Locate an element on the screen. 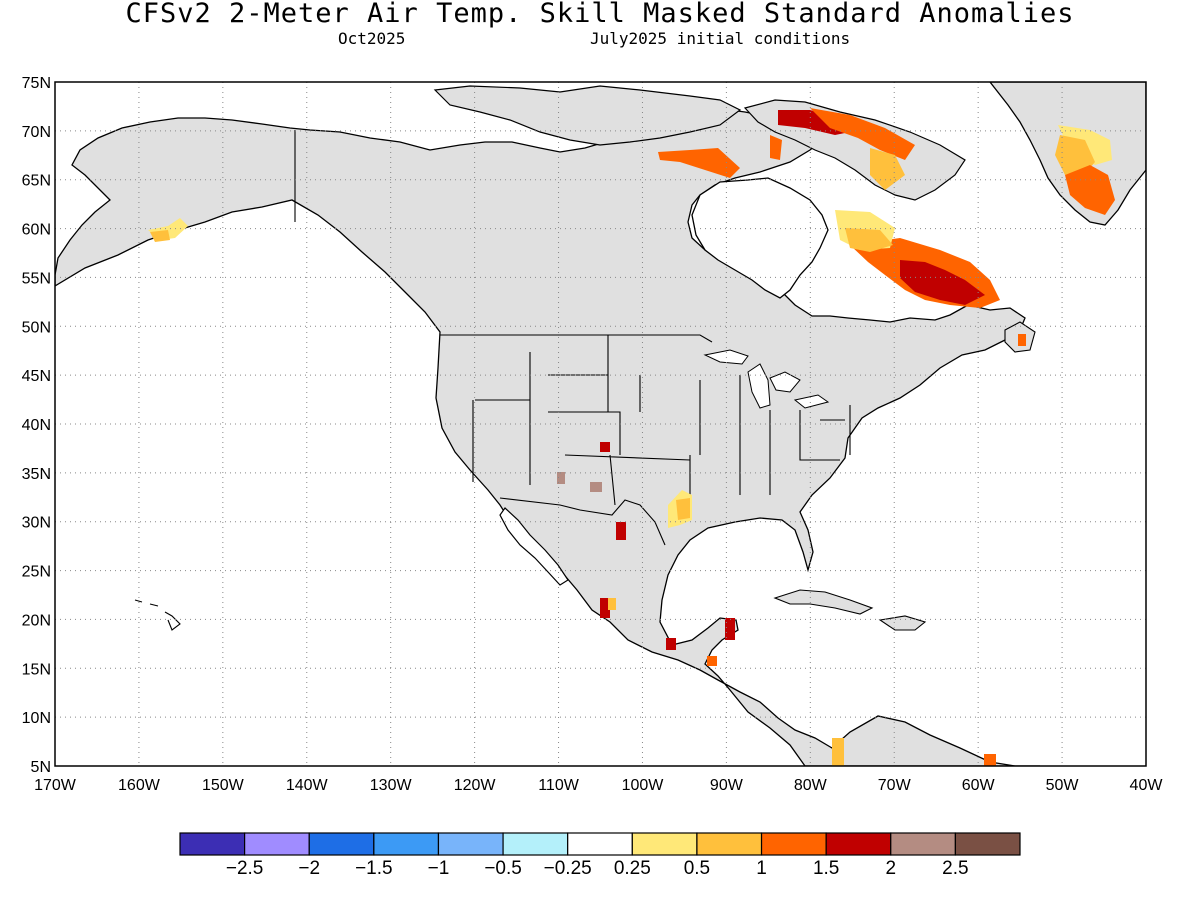 Image resolution: width=1200 pixels, height=900 pixels. lon-tick-label: 90W is located at coordinates (727, 785).